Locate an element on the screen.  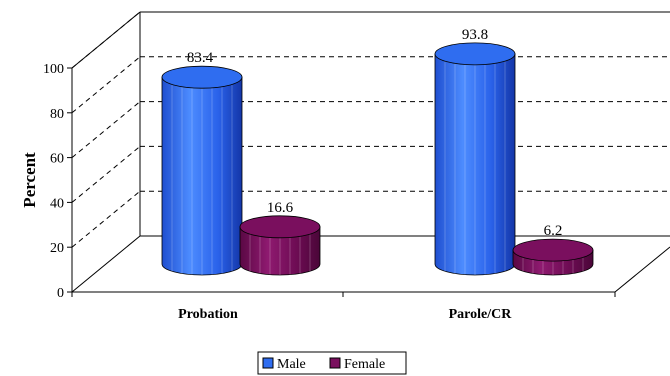
x-tick-label-probation: Probation is located at coordinates (208, 314).